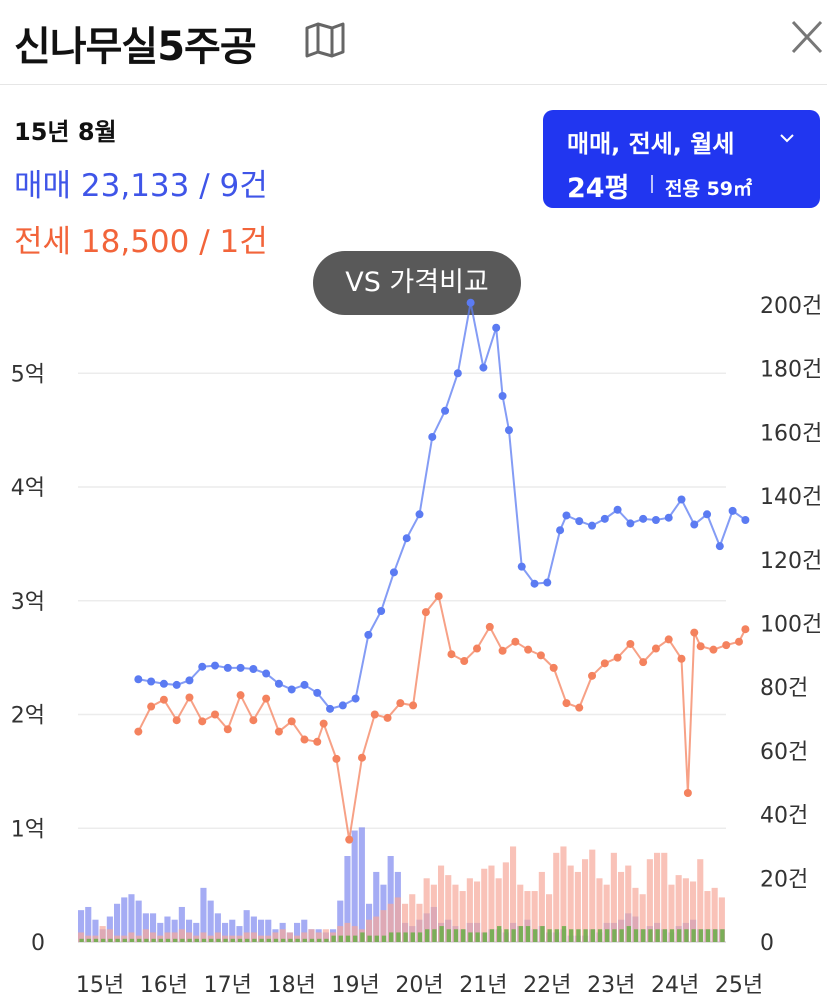 The height and width of the screenshot is (999, 827). I want to click on y-left-tick-label: 2억, so click(28, 716).